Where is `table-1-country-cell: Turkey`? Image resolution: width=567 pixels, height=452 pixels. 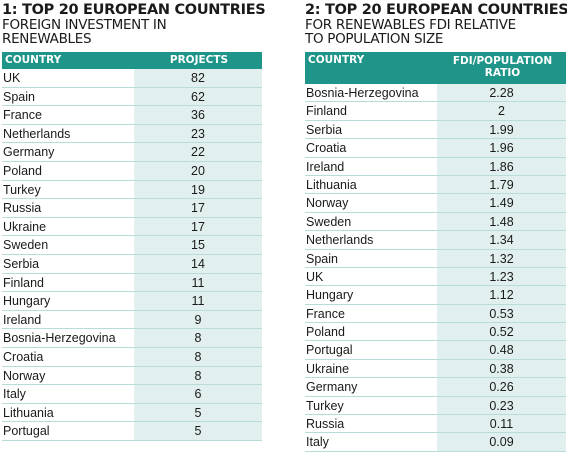
table-1-country-cell: Turkey is located at coordinates (22, 189).